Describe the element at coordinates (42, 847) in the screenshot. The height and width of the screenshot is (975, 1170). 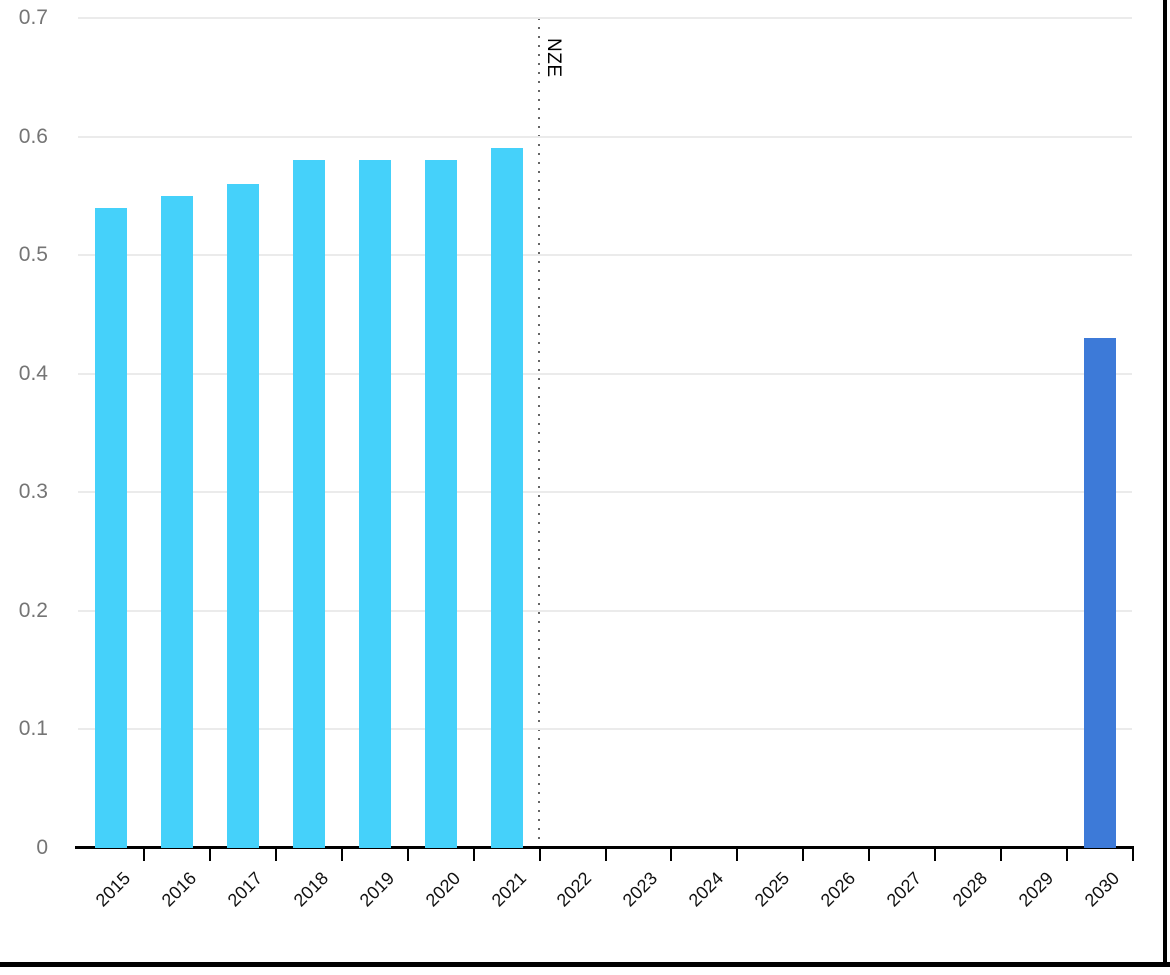
I see `y-axis-tick-label-0: 0` at that location.